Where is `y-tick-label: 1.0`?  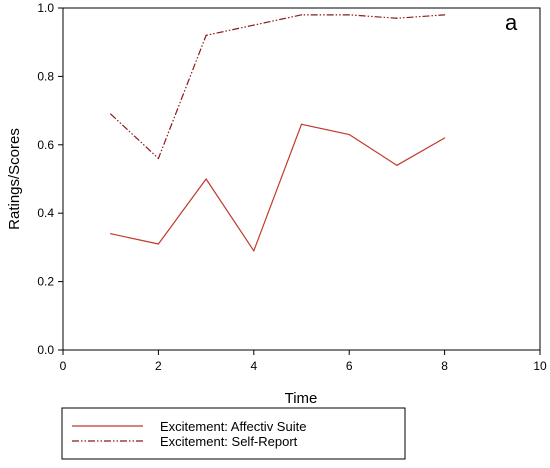
y-tick-label: 1.0 is located at coordinates (45, 8).